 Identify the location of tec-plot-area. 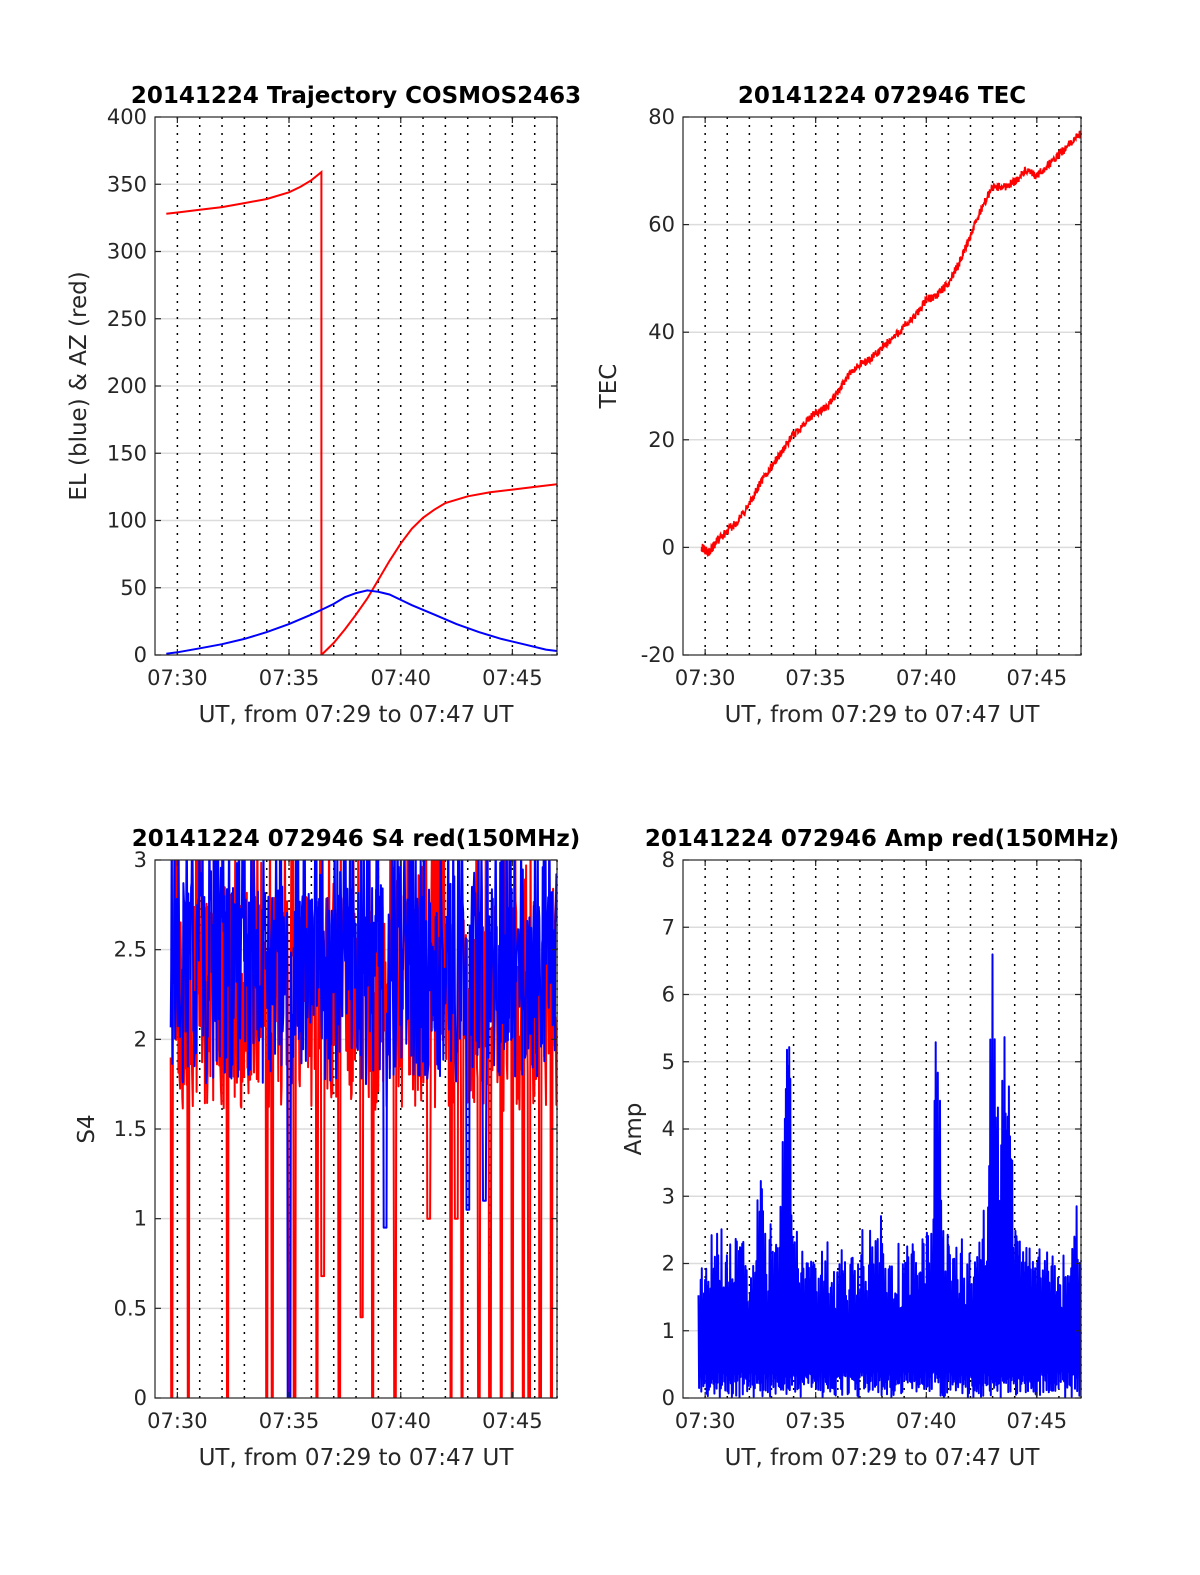
(890, 344).